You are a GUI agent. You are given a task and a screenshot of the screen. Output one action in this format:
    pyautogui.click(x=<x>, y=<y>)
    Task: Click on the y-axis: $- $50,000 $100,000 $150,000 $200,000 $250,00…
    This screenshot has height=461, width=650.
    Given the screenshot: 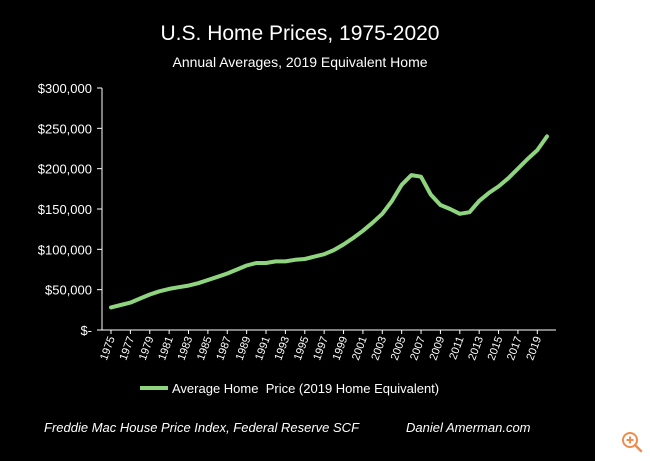 What is the action you would take?
    pyautogui.click(x=70, y=209)
    